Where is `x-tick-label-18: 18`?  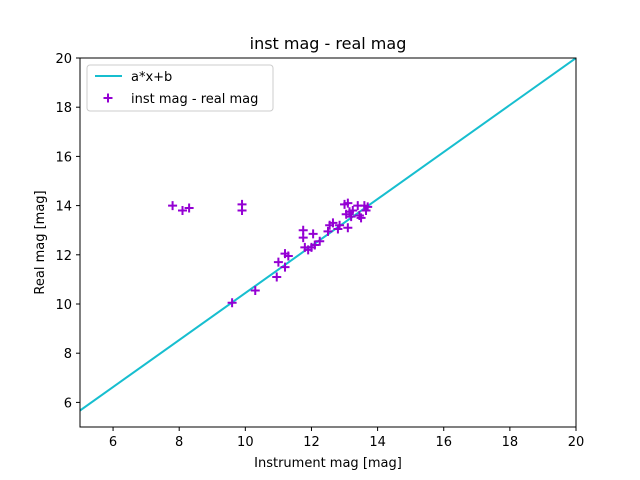
x-tick-label-18: 18 is located at coordinates (510, 442).